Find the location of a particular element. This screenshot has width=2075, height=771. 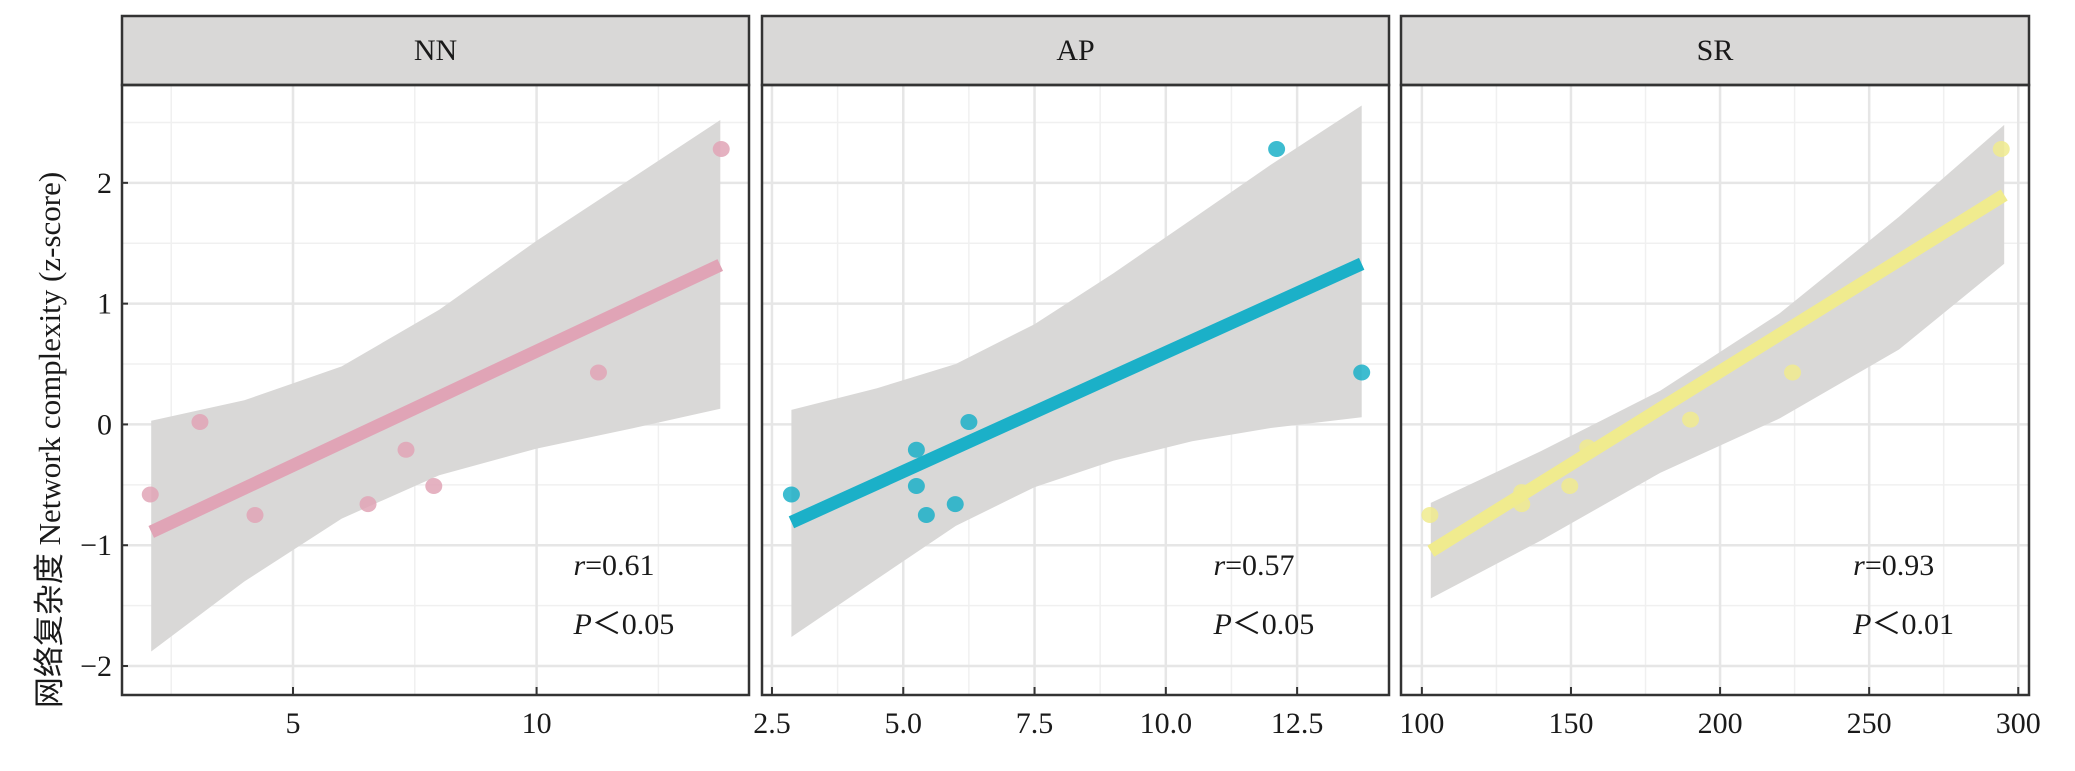

annotation-r: r=0.57 is located at coordinates (1253, 565).